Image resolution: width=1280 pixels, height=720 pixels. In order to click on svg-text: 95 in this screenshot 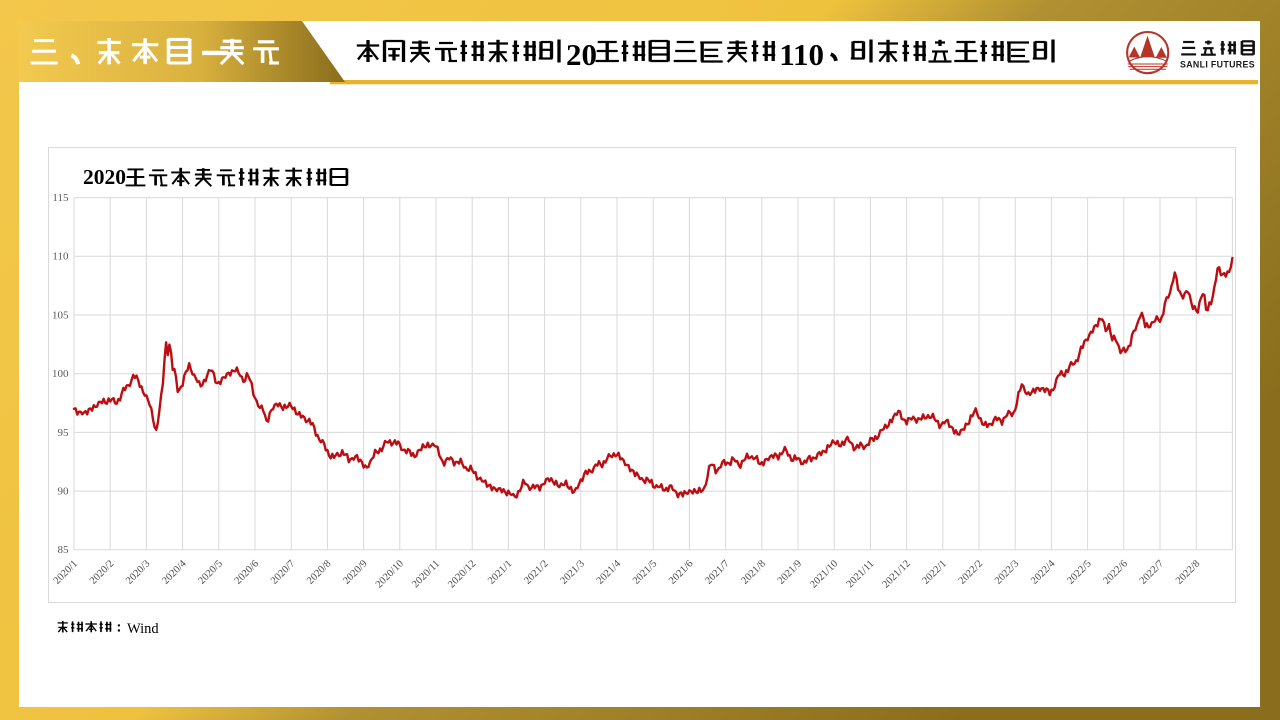, I will do `click(64, 433)`.